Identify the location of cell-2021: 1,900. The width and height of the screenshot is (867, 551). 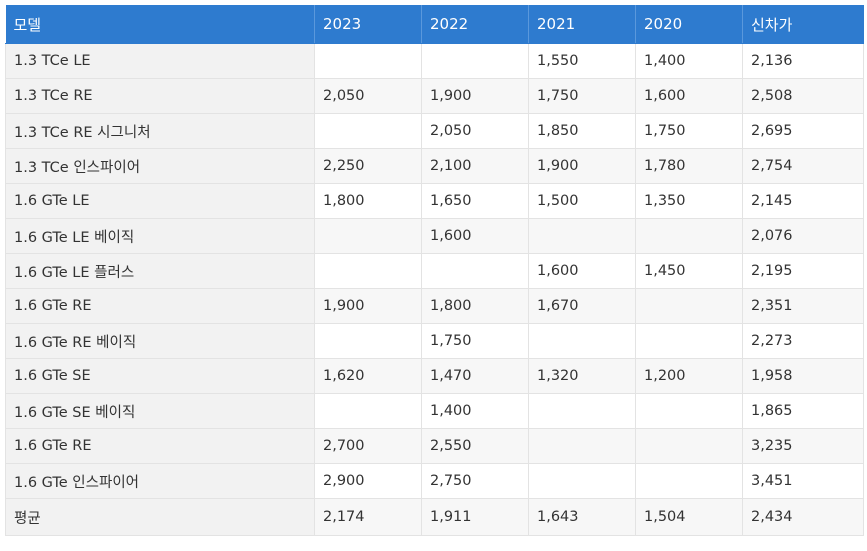
(582, 166).